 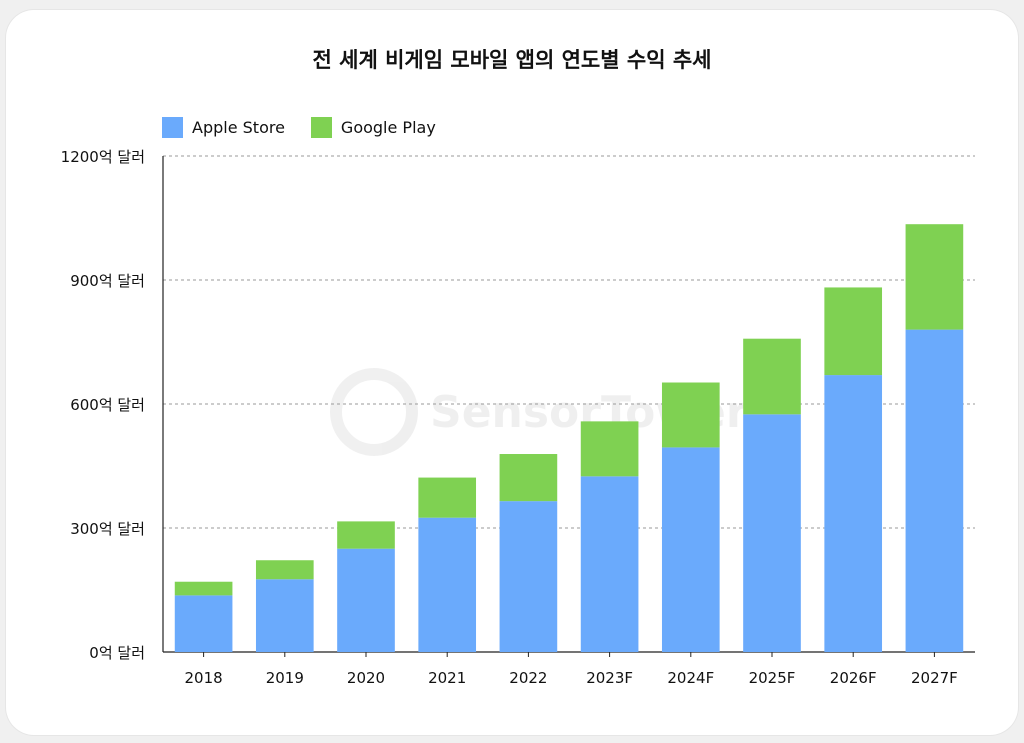 What do you see at coordinates (528, 678) in the screenshot?
I see `x-tick-label: 2022` at bounding box center [528, 678].